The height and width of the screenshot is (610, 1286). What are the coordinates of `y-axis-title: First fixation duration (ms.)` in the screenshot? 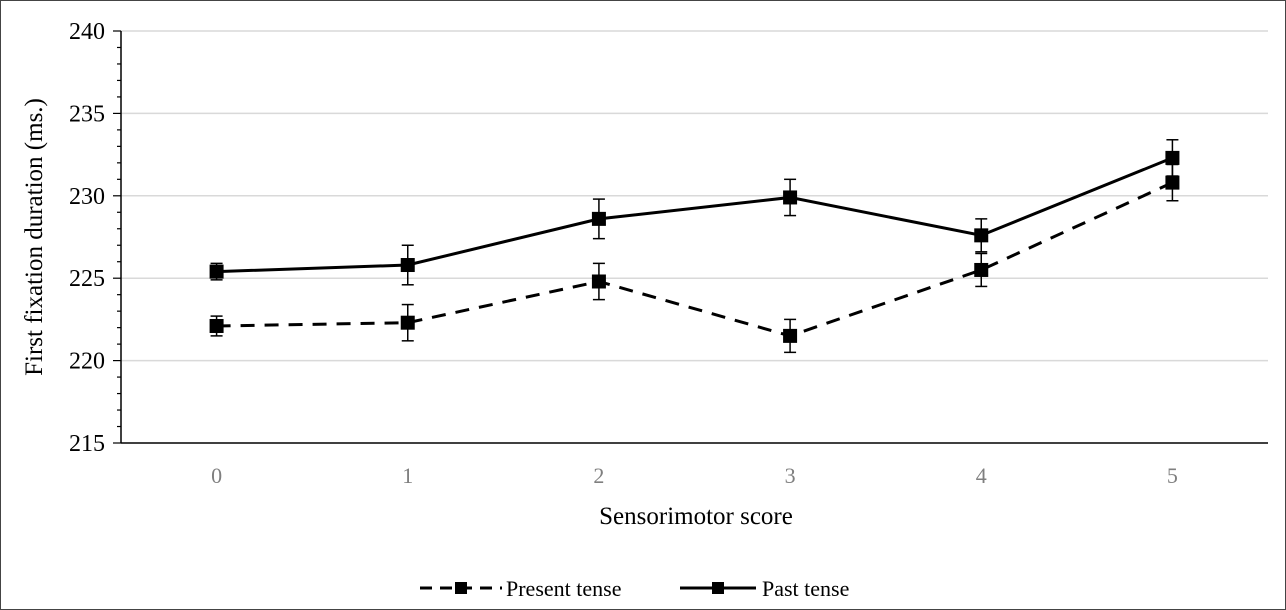 It's located at (34, 237).